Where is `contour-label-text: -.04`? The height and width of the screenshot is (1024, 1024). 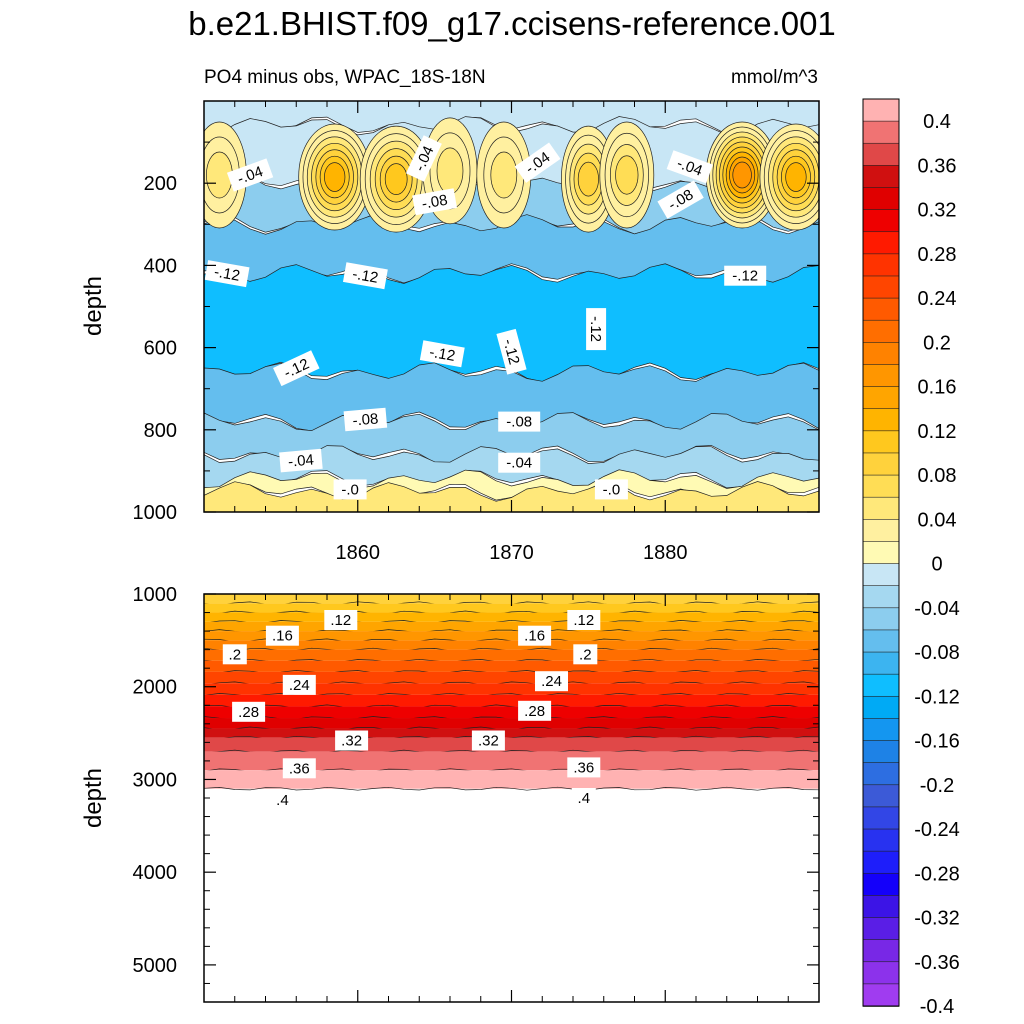
contour-label-text: -.04 is located at coordinates (519, 463).